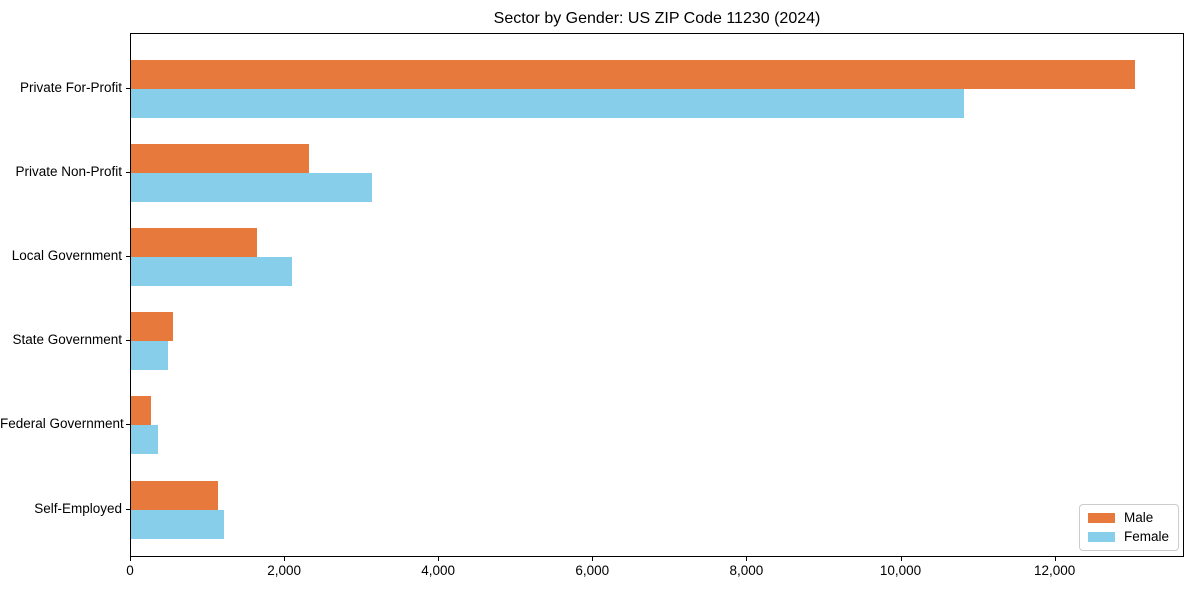 The width and height of the screenshot is (1200, 600). I want to click on legend-label-male: Male, so click(1138, 517).